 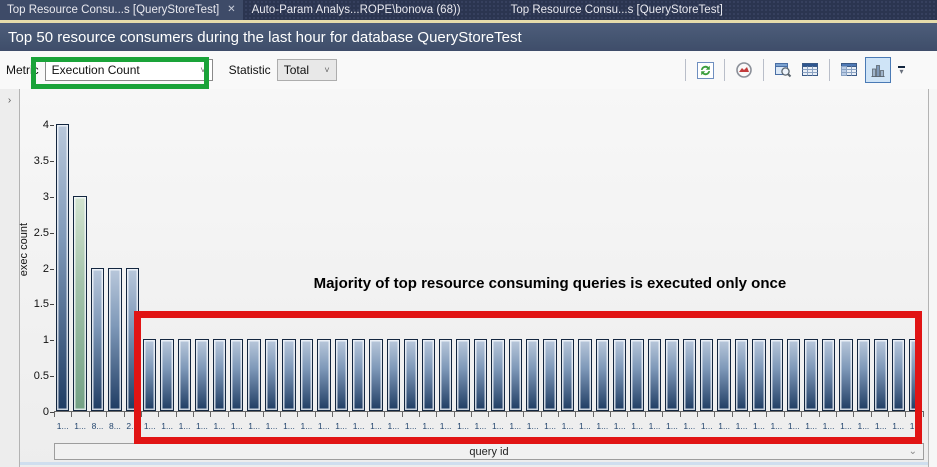 I want to click on grid-extra-view-icon, so click(x=849, y=70).